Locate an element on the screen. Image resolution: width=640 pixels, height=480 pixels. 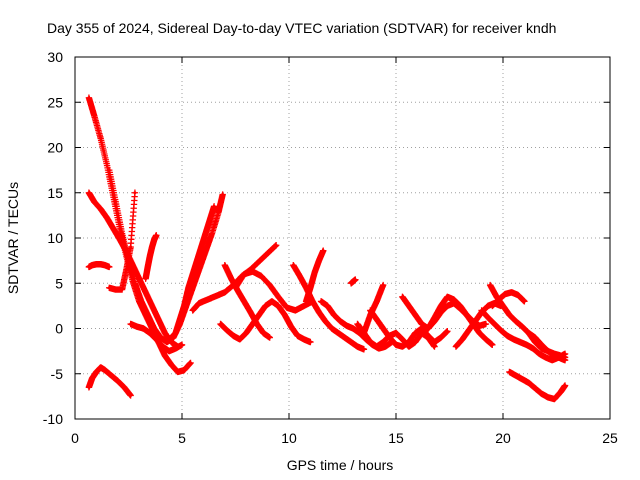
series-arc26 is located at coordinates (527, 321).